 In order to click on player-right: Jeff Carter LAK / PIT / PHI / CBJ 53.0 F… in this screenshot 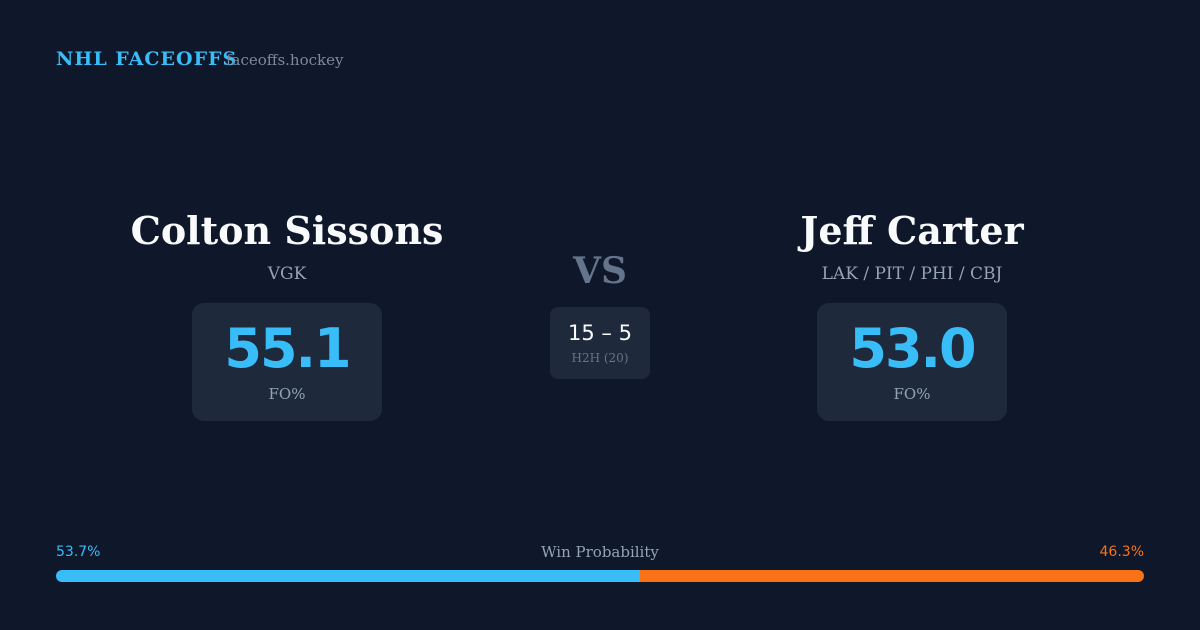, I will do `click(912, 313)`.